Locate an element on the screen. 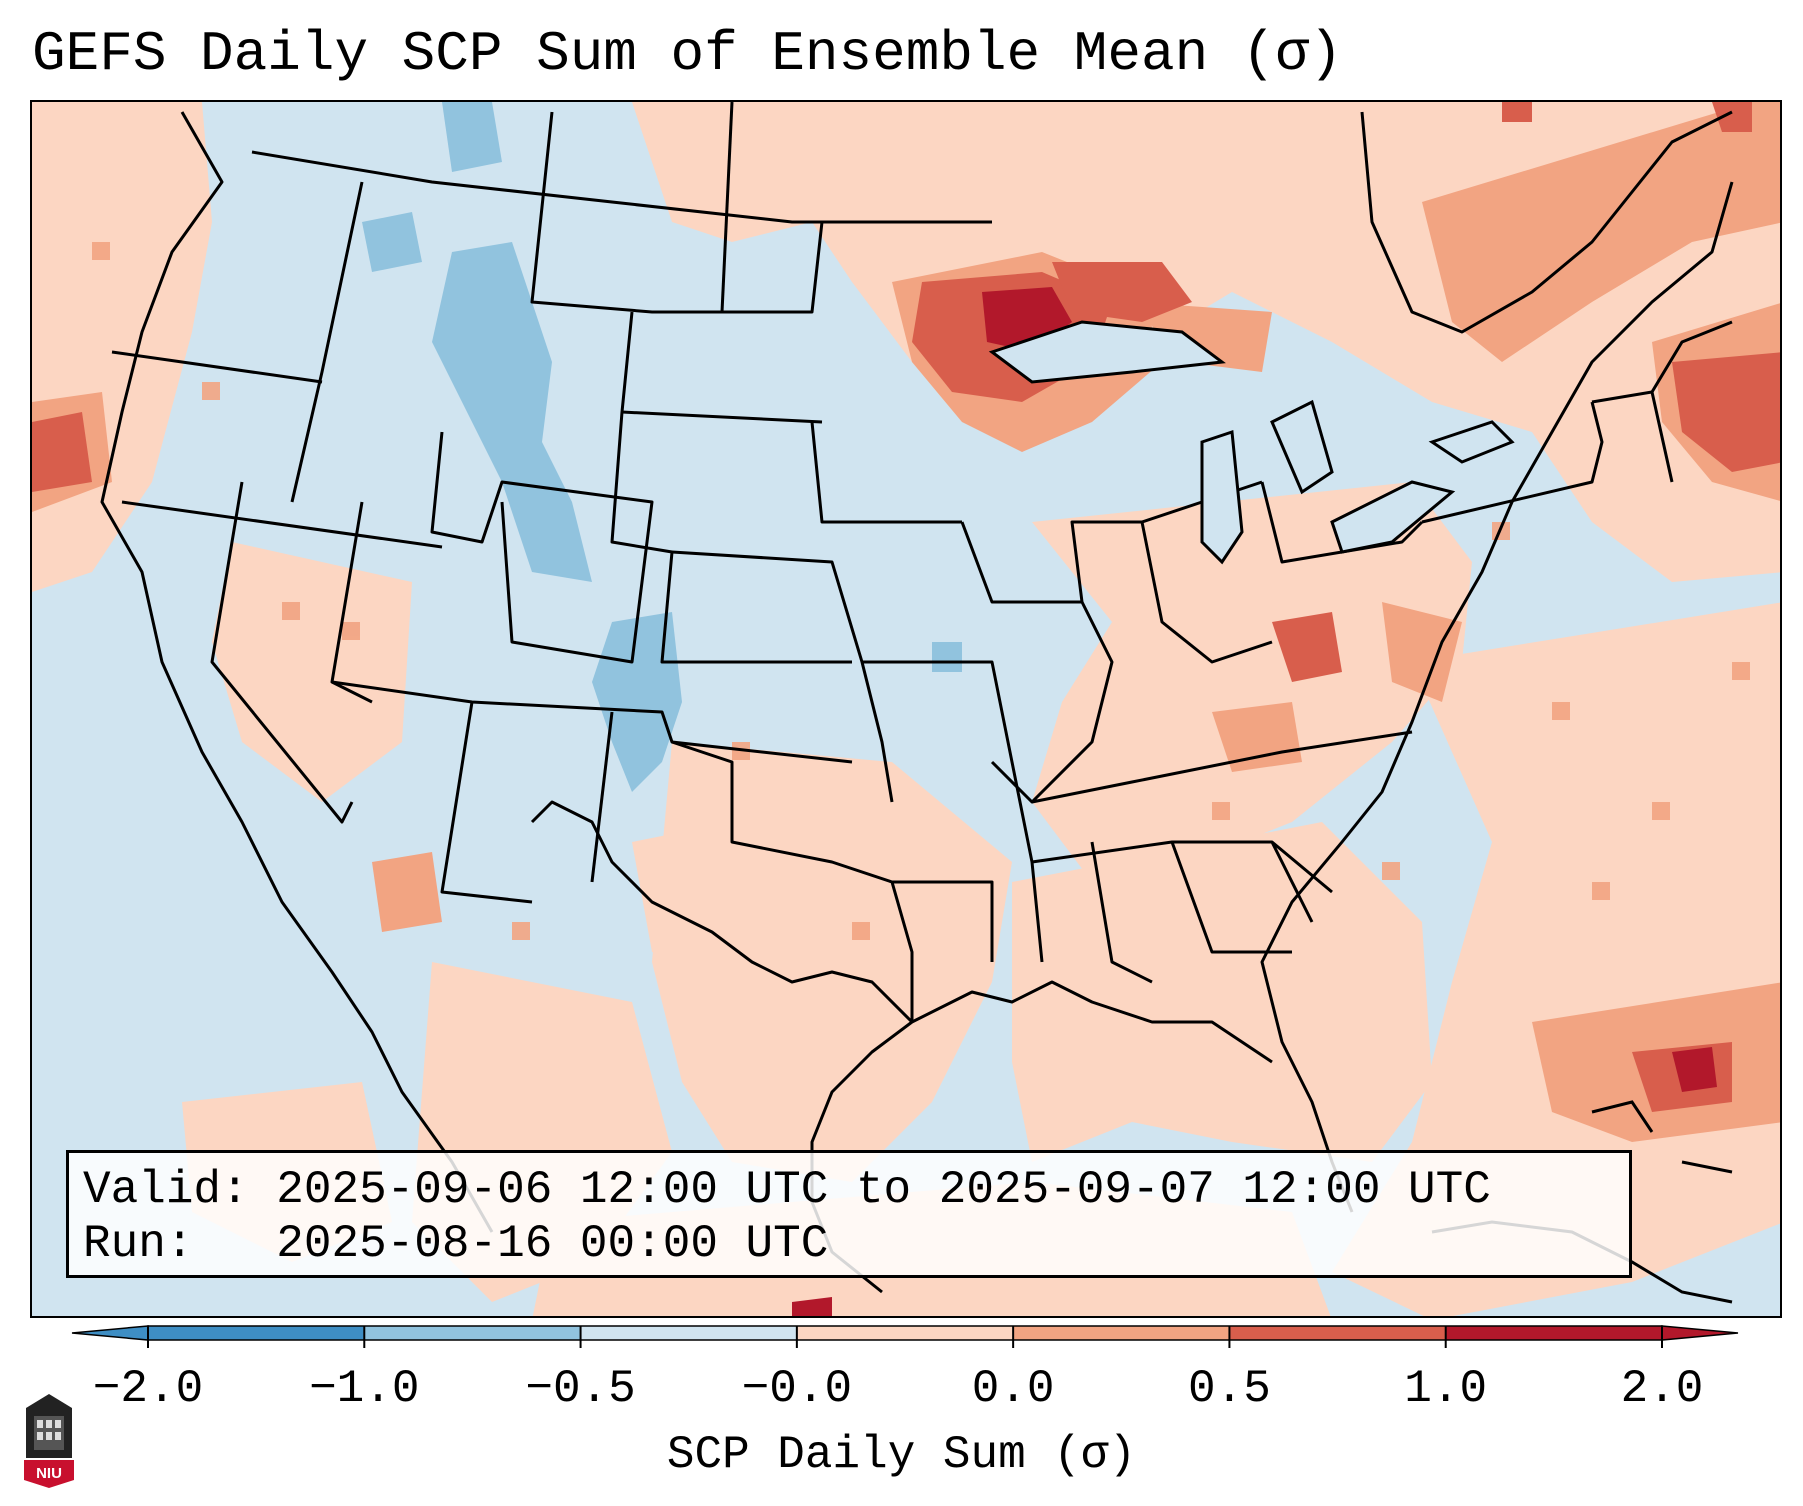 Image resolution: width=1803 pixels, height=1506 pixels. colorbar-tick-label: −0.0 is located at coordinates (797, 1389).